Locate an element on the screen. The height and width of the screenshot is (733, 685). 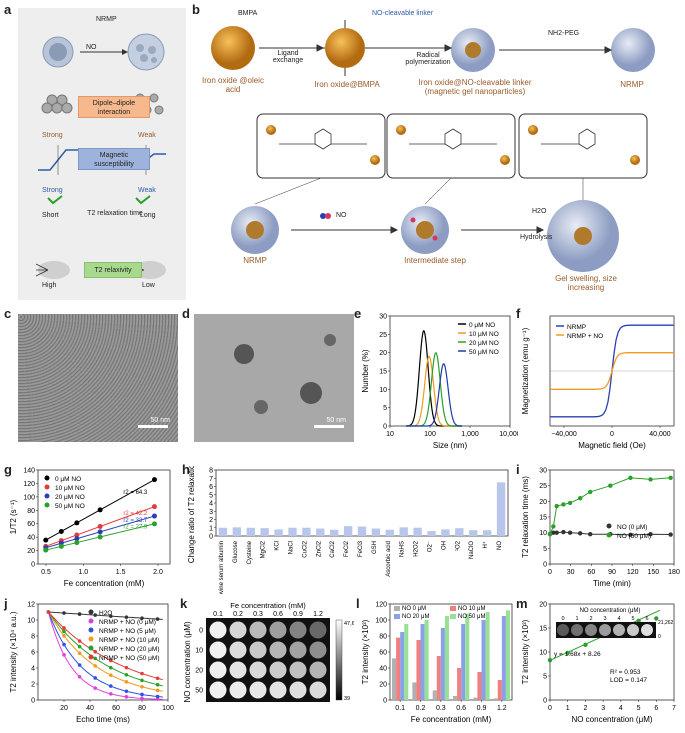
h-category-label: NaHS is located at coordinates (403, 549).